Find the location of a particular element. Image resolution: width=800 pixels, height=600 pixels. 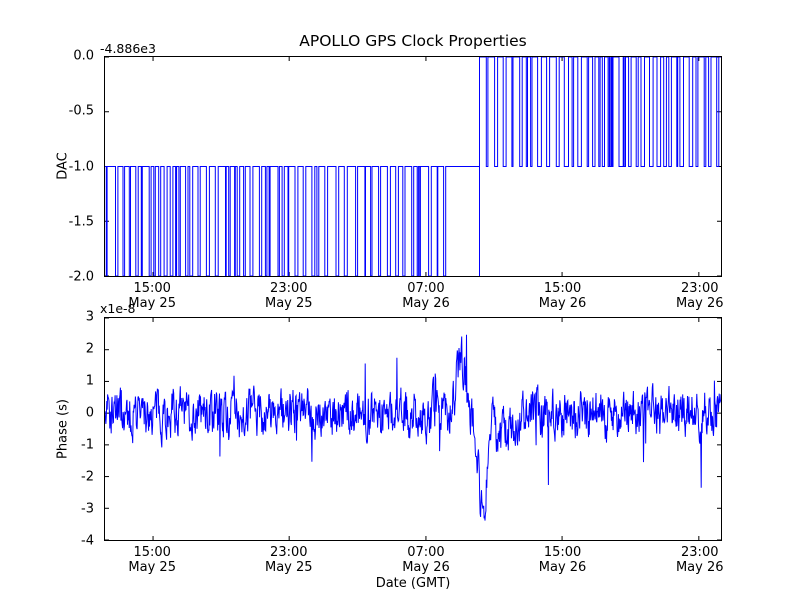

ytick-label: 3 is located at coordinates (89, 317).